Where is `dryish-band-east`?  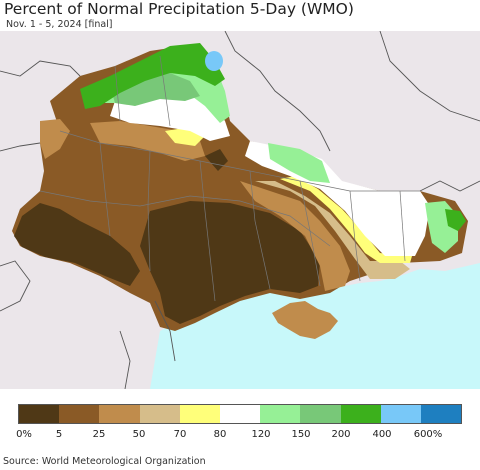 dryish-band-east is located at coordinates (295, 236).